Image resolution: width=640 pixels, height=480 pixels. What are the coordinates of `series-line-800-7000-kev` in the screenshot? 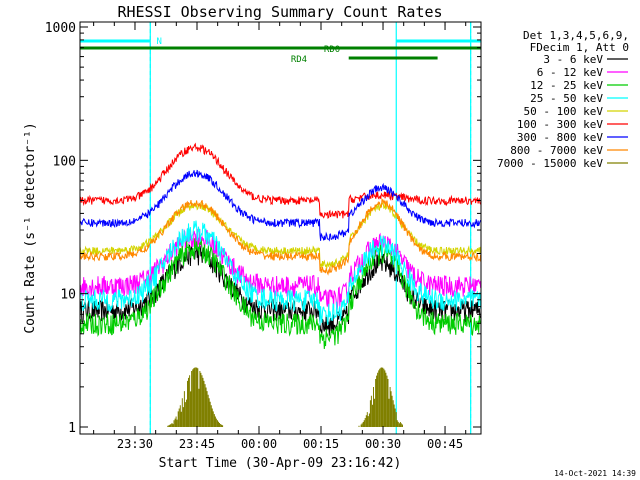 It's located at (280, 237).